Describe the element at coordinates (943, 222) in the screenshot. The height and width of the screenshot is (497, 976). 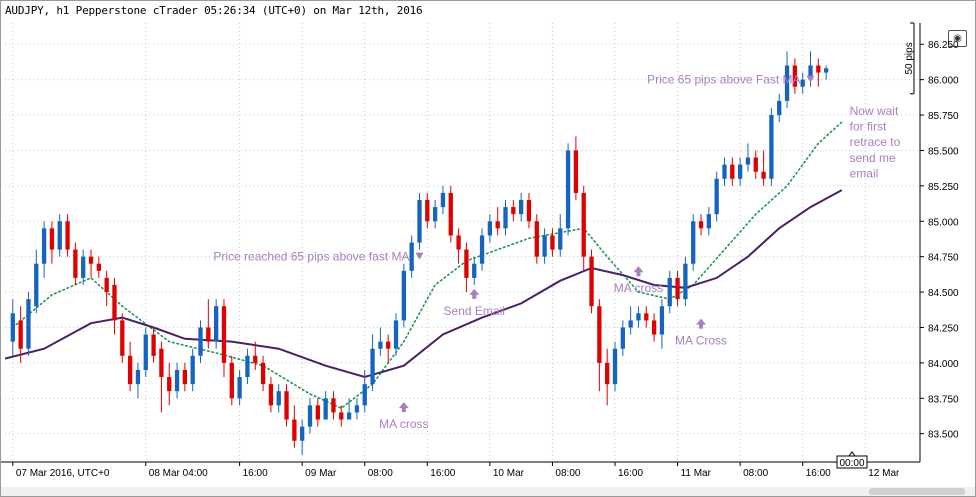
I see `y-tick-label: 85.000` at that location.